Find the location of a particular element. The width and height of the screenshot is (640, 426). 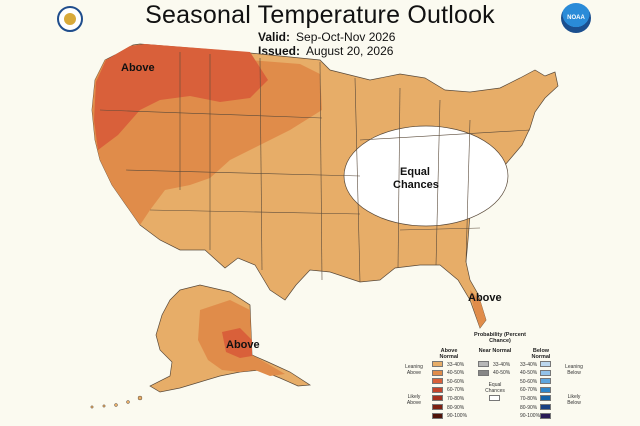

issued-date: Issued: August 20, 2026 is located at coordinates (325, 51).